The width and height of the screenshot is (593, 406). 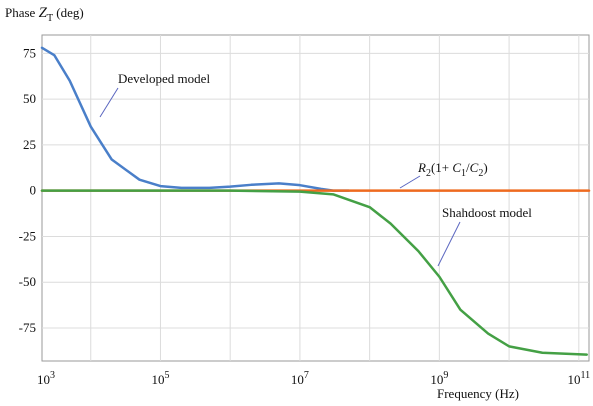 I want to click on x-tick-label: 10⁹, so click(x=439, y=378).